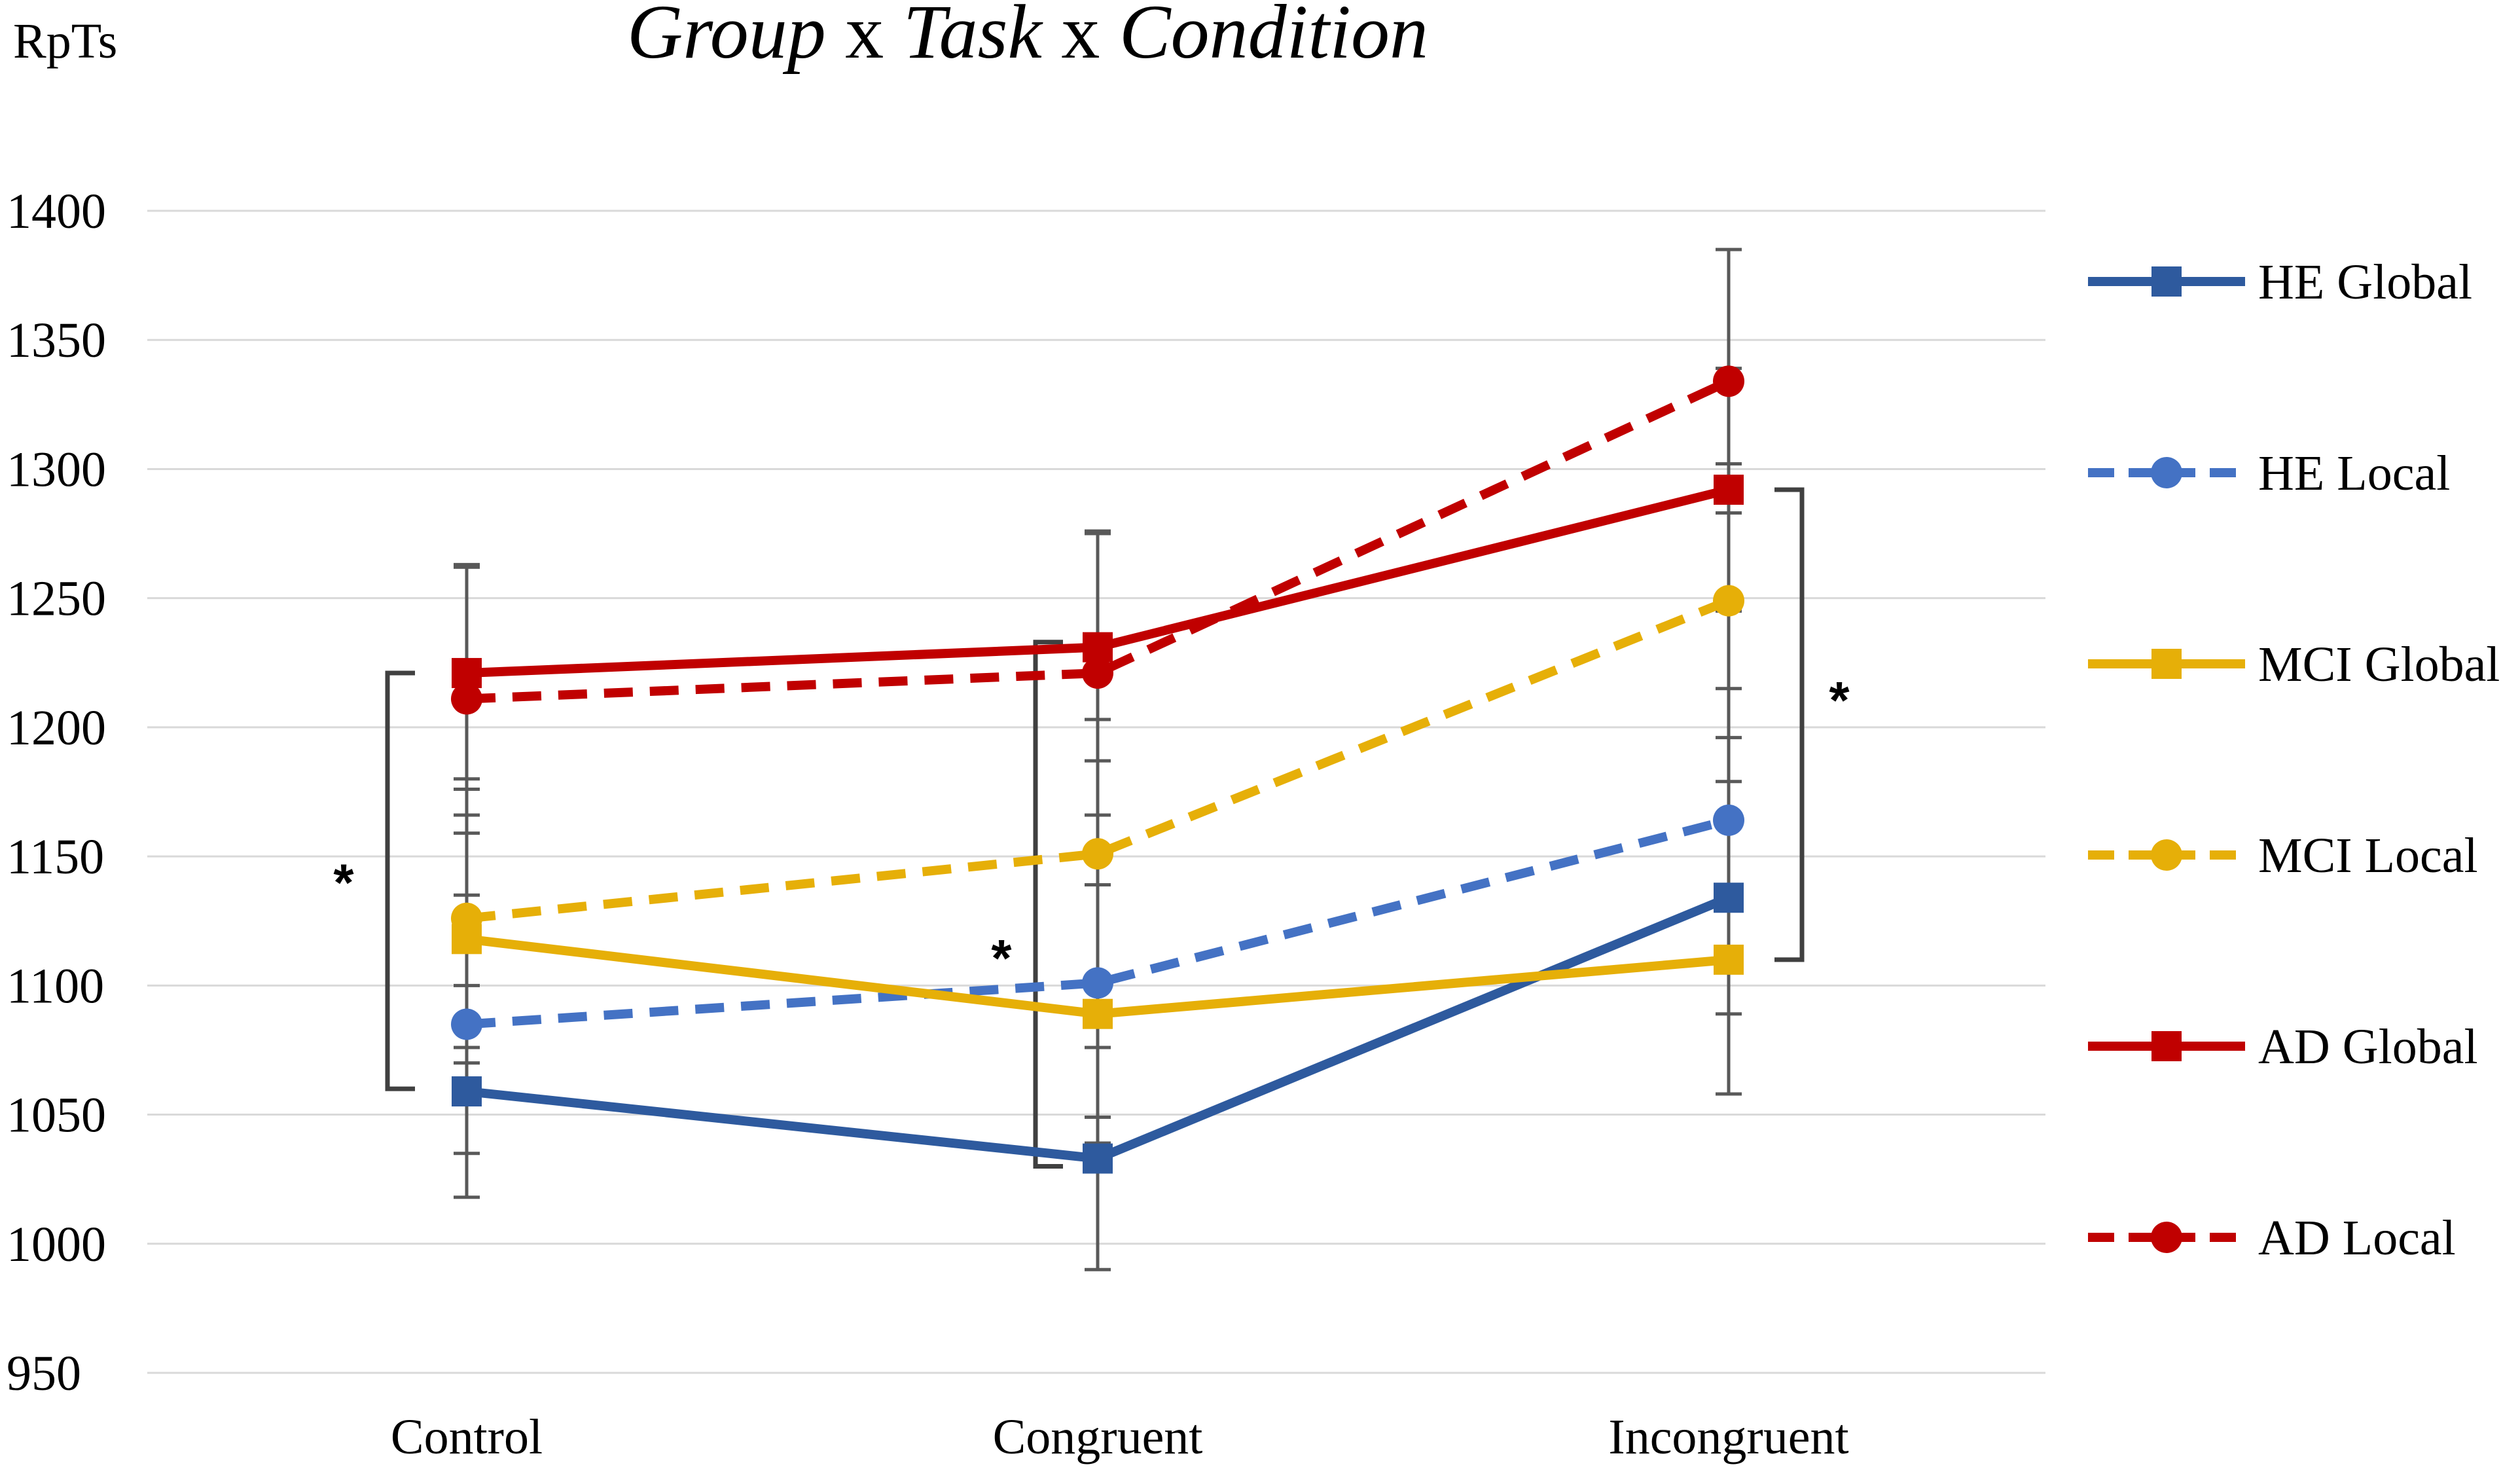 The image size is (2520, 1475). What do you see at coordinates (466, 1024) in the screenshot?
I see `point-he-local-control` at bounding box center [466, 1024].